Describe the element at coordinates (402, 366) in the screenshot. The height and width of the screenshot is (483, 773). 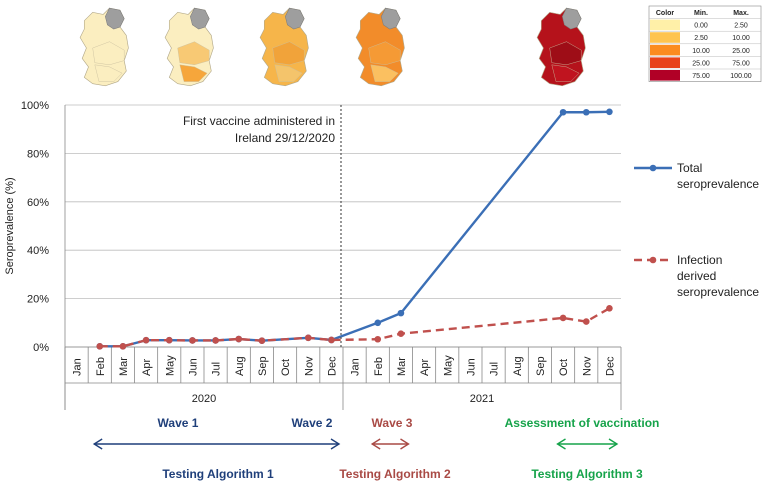
I see `x-tick-label: Mar` at that location.